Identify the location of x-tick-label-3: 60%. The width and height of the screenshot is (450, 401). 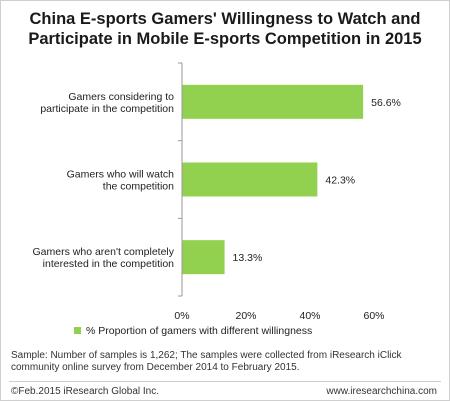
(373, 316).